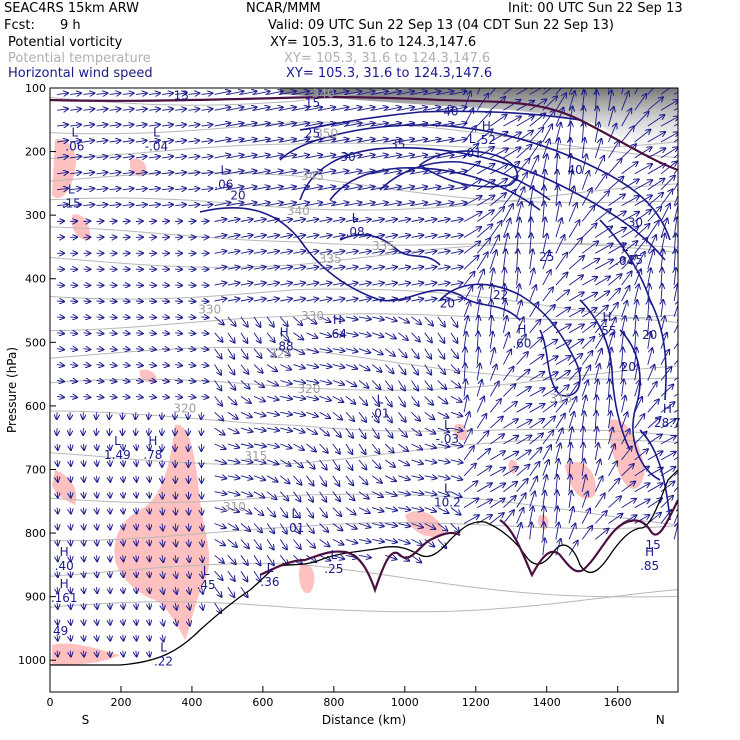 Image resolution: width=740 pixels, height=740 pixels. I want to click on model-title: SEAC4RS 15km ARW, so click(72, 8).